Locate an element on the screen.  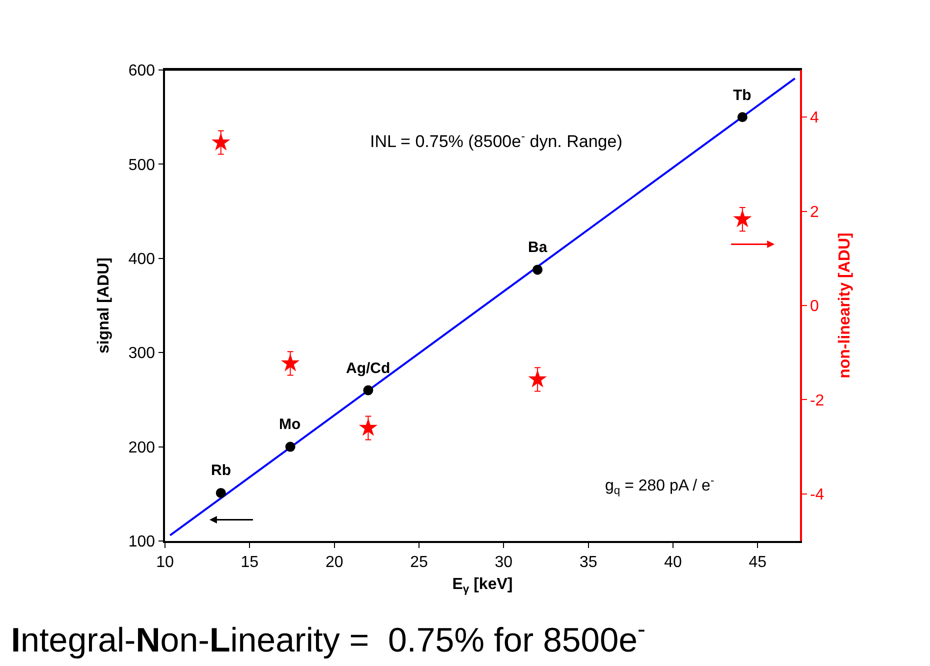
annotation: INL = 0.75% (8500e$^{-}$ dyn. Range) is located at coordinates (496, 140).